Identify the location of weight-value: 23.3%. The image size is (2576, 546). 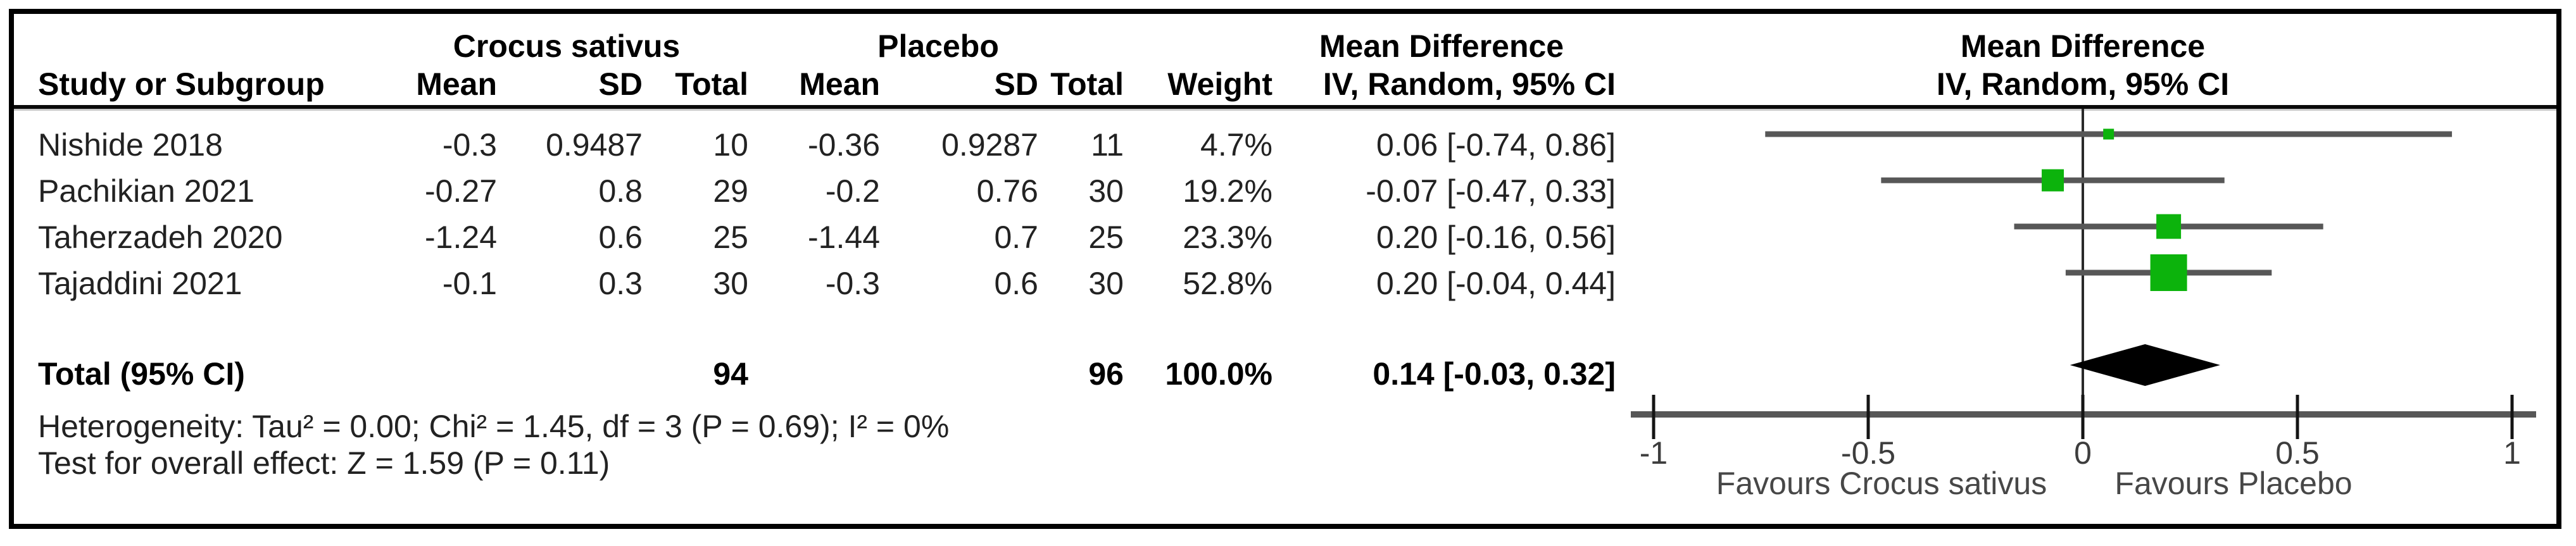
(1227, 237).